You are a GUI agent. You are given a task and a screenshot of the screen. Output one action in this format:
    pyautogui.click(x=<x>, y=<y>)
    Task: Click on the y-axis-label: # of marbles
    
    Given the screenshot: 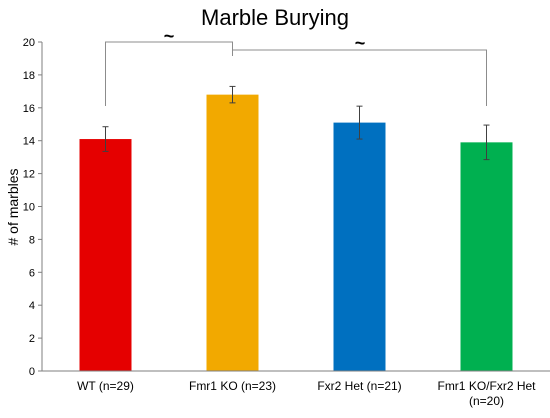 What is the action you would take?
    pyautogui.click(x=13, y=206)
    